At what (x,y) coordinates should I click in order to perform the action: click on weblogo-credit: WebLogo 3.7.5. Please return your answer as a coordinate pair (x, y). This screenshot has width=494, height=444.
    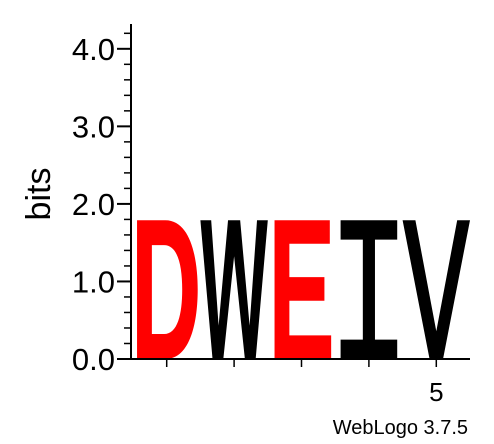
    Looking at the image, I should click on (400, 428).